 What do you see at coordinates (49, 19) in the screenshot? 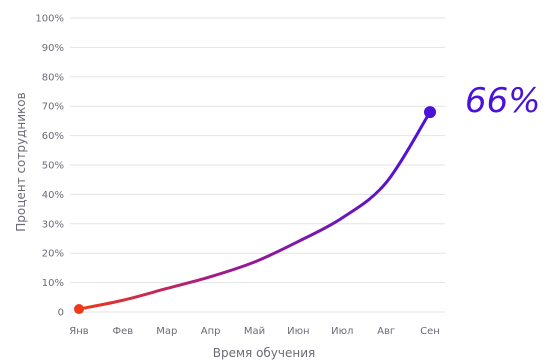
I see `y-tick-label: 100%` at bounding box center [49, 19].